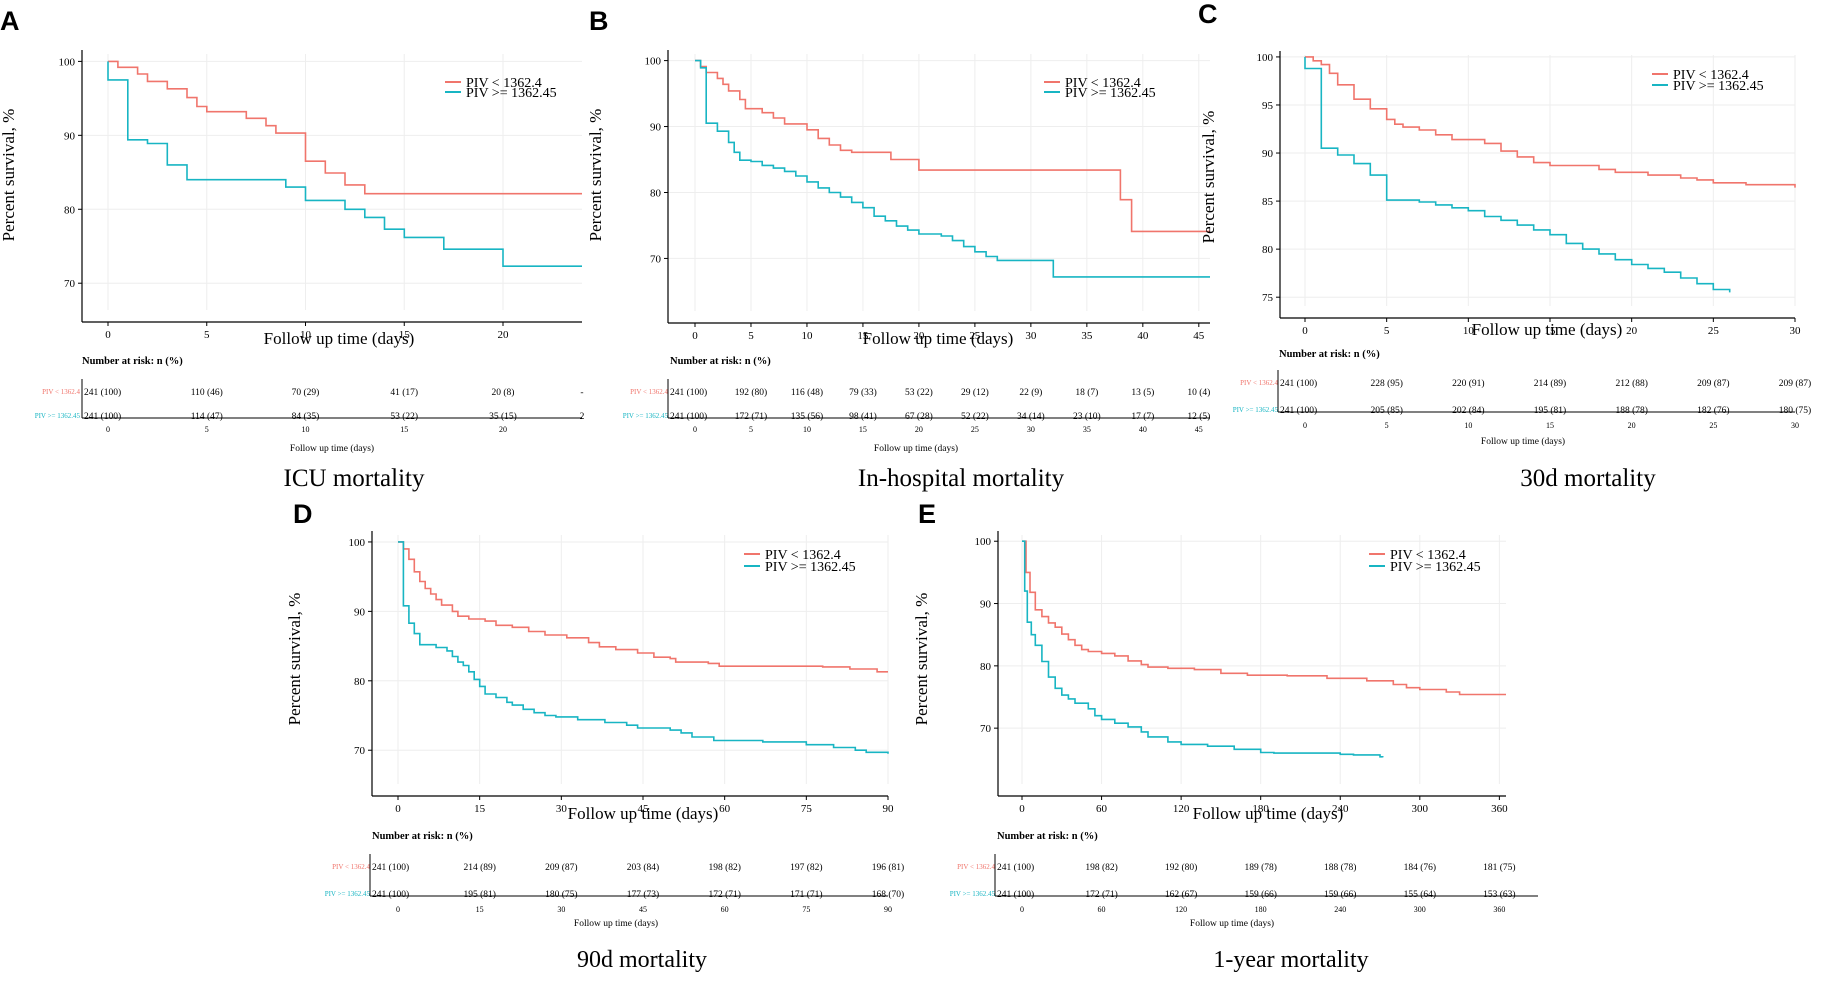 The image size is (1821, 987). I want to click on panel-caption: 1-year mortality, so click(1290, 960).